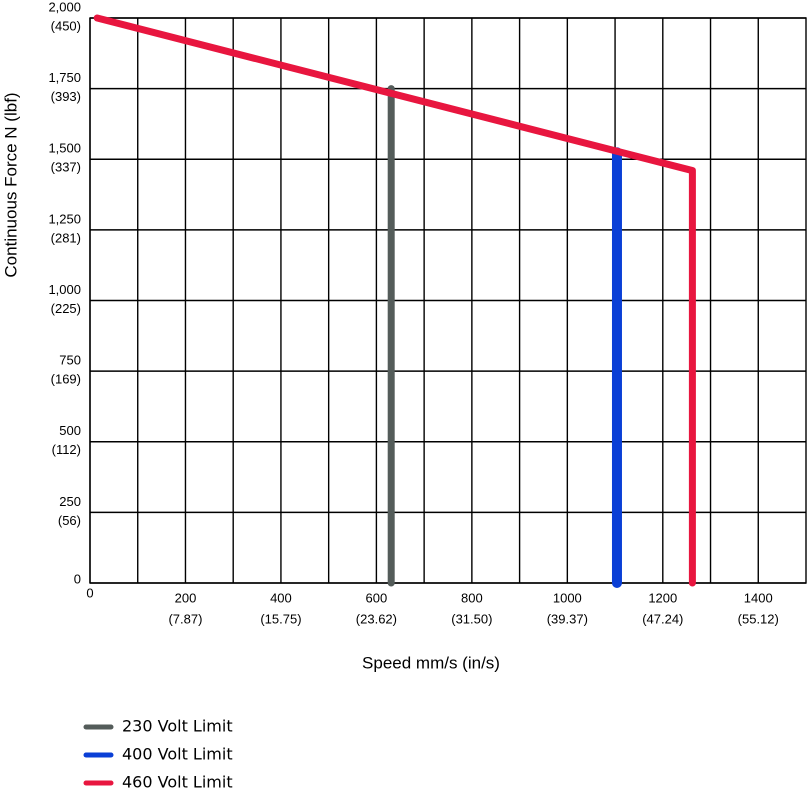 The image size is (807, 797). Describe the element at coordinates (186, 597) in the screenshot. I see `x-tick-label: 200` at that location.